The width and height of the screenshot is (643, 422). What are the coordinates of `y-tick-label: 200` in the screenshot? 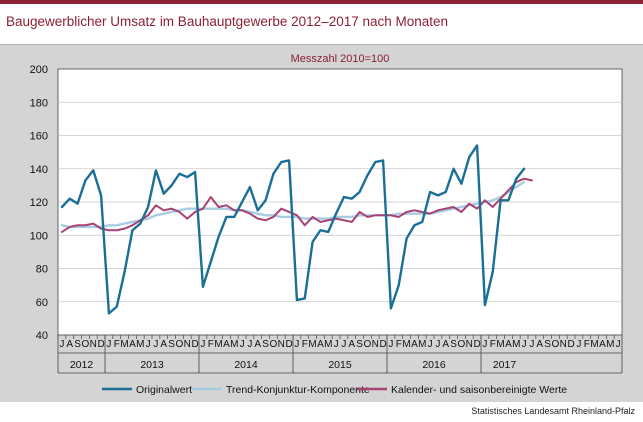 It's located at (39, 70).